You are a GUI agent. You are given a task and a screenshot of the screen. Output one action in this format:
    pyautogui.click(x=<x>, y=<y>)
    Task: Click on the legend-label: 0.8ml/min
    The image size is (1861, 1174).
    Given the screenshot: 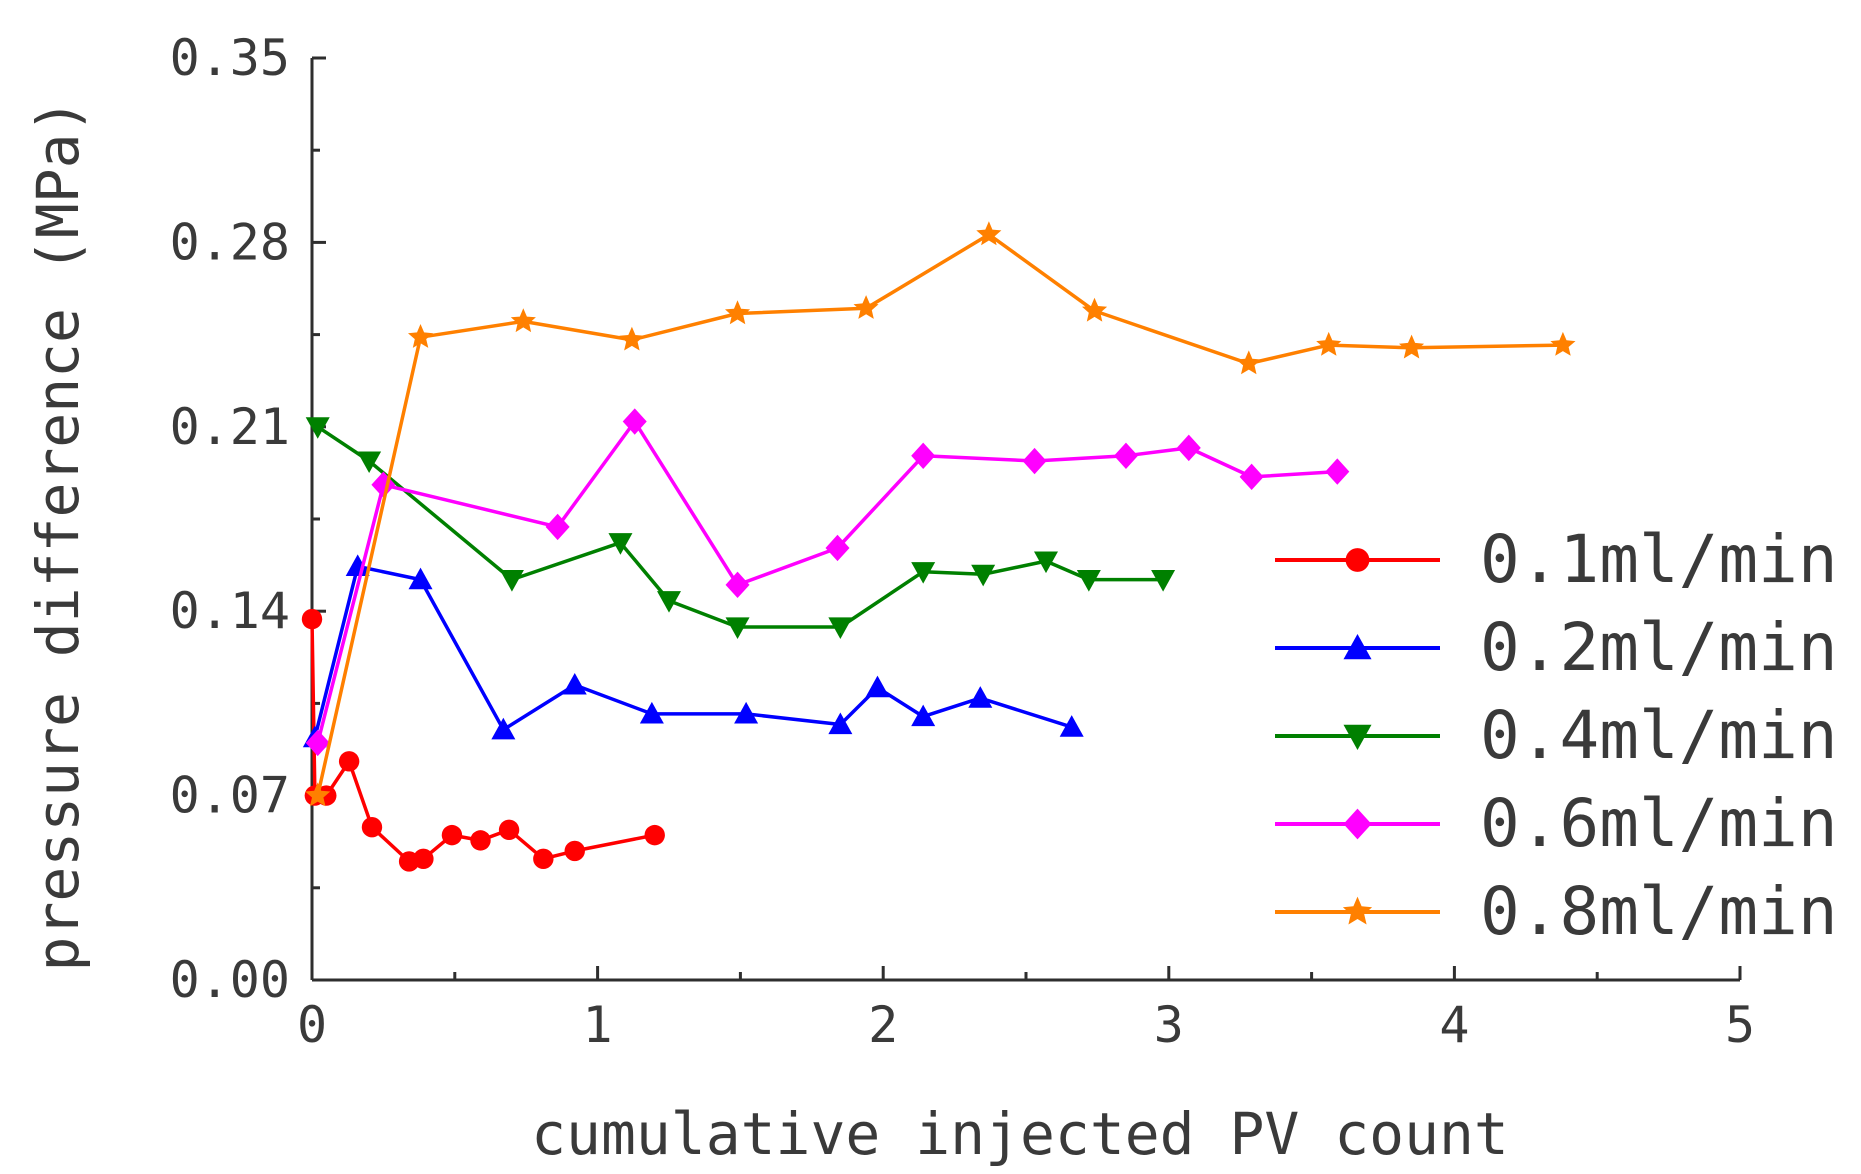 What is the action you would take?
    pyautogui.click(x=1659, y=911)
    